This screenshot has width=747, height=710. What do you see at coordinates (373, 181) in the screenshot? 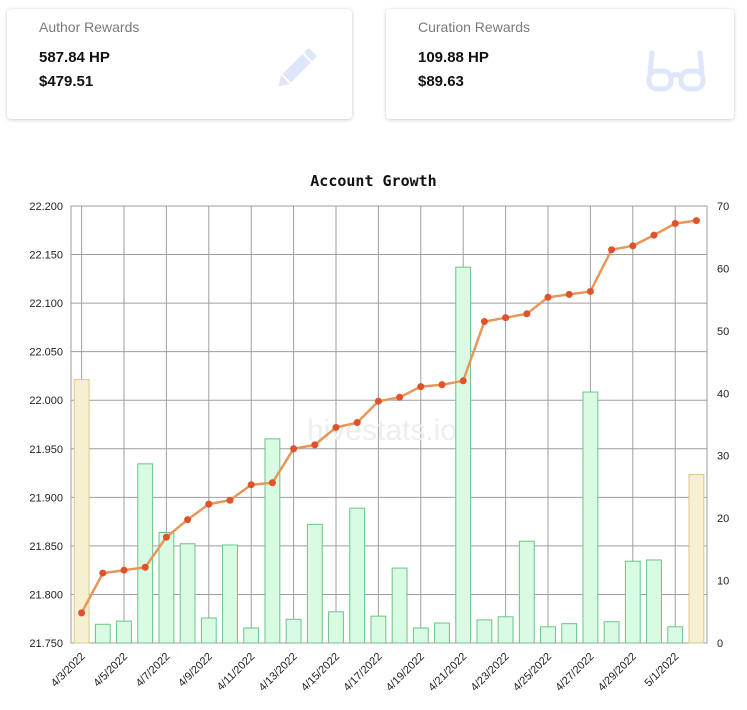
I see `chart-title: Account Growth` at bounding box center [373, 181].